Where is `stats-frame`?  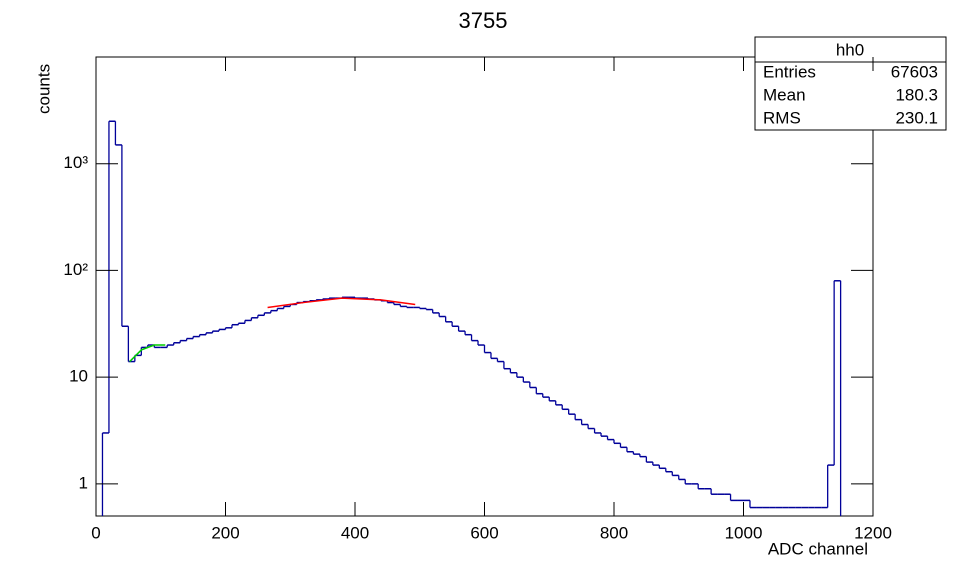 stats-frame is located at coordinates (850, 83).